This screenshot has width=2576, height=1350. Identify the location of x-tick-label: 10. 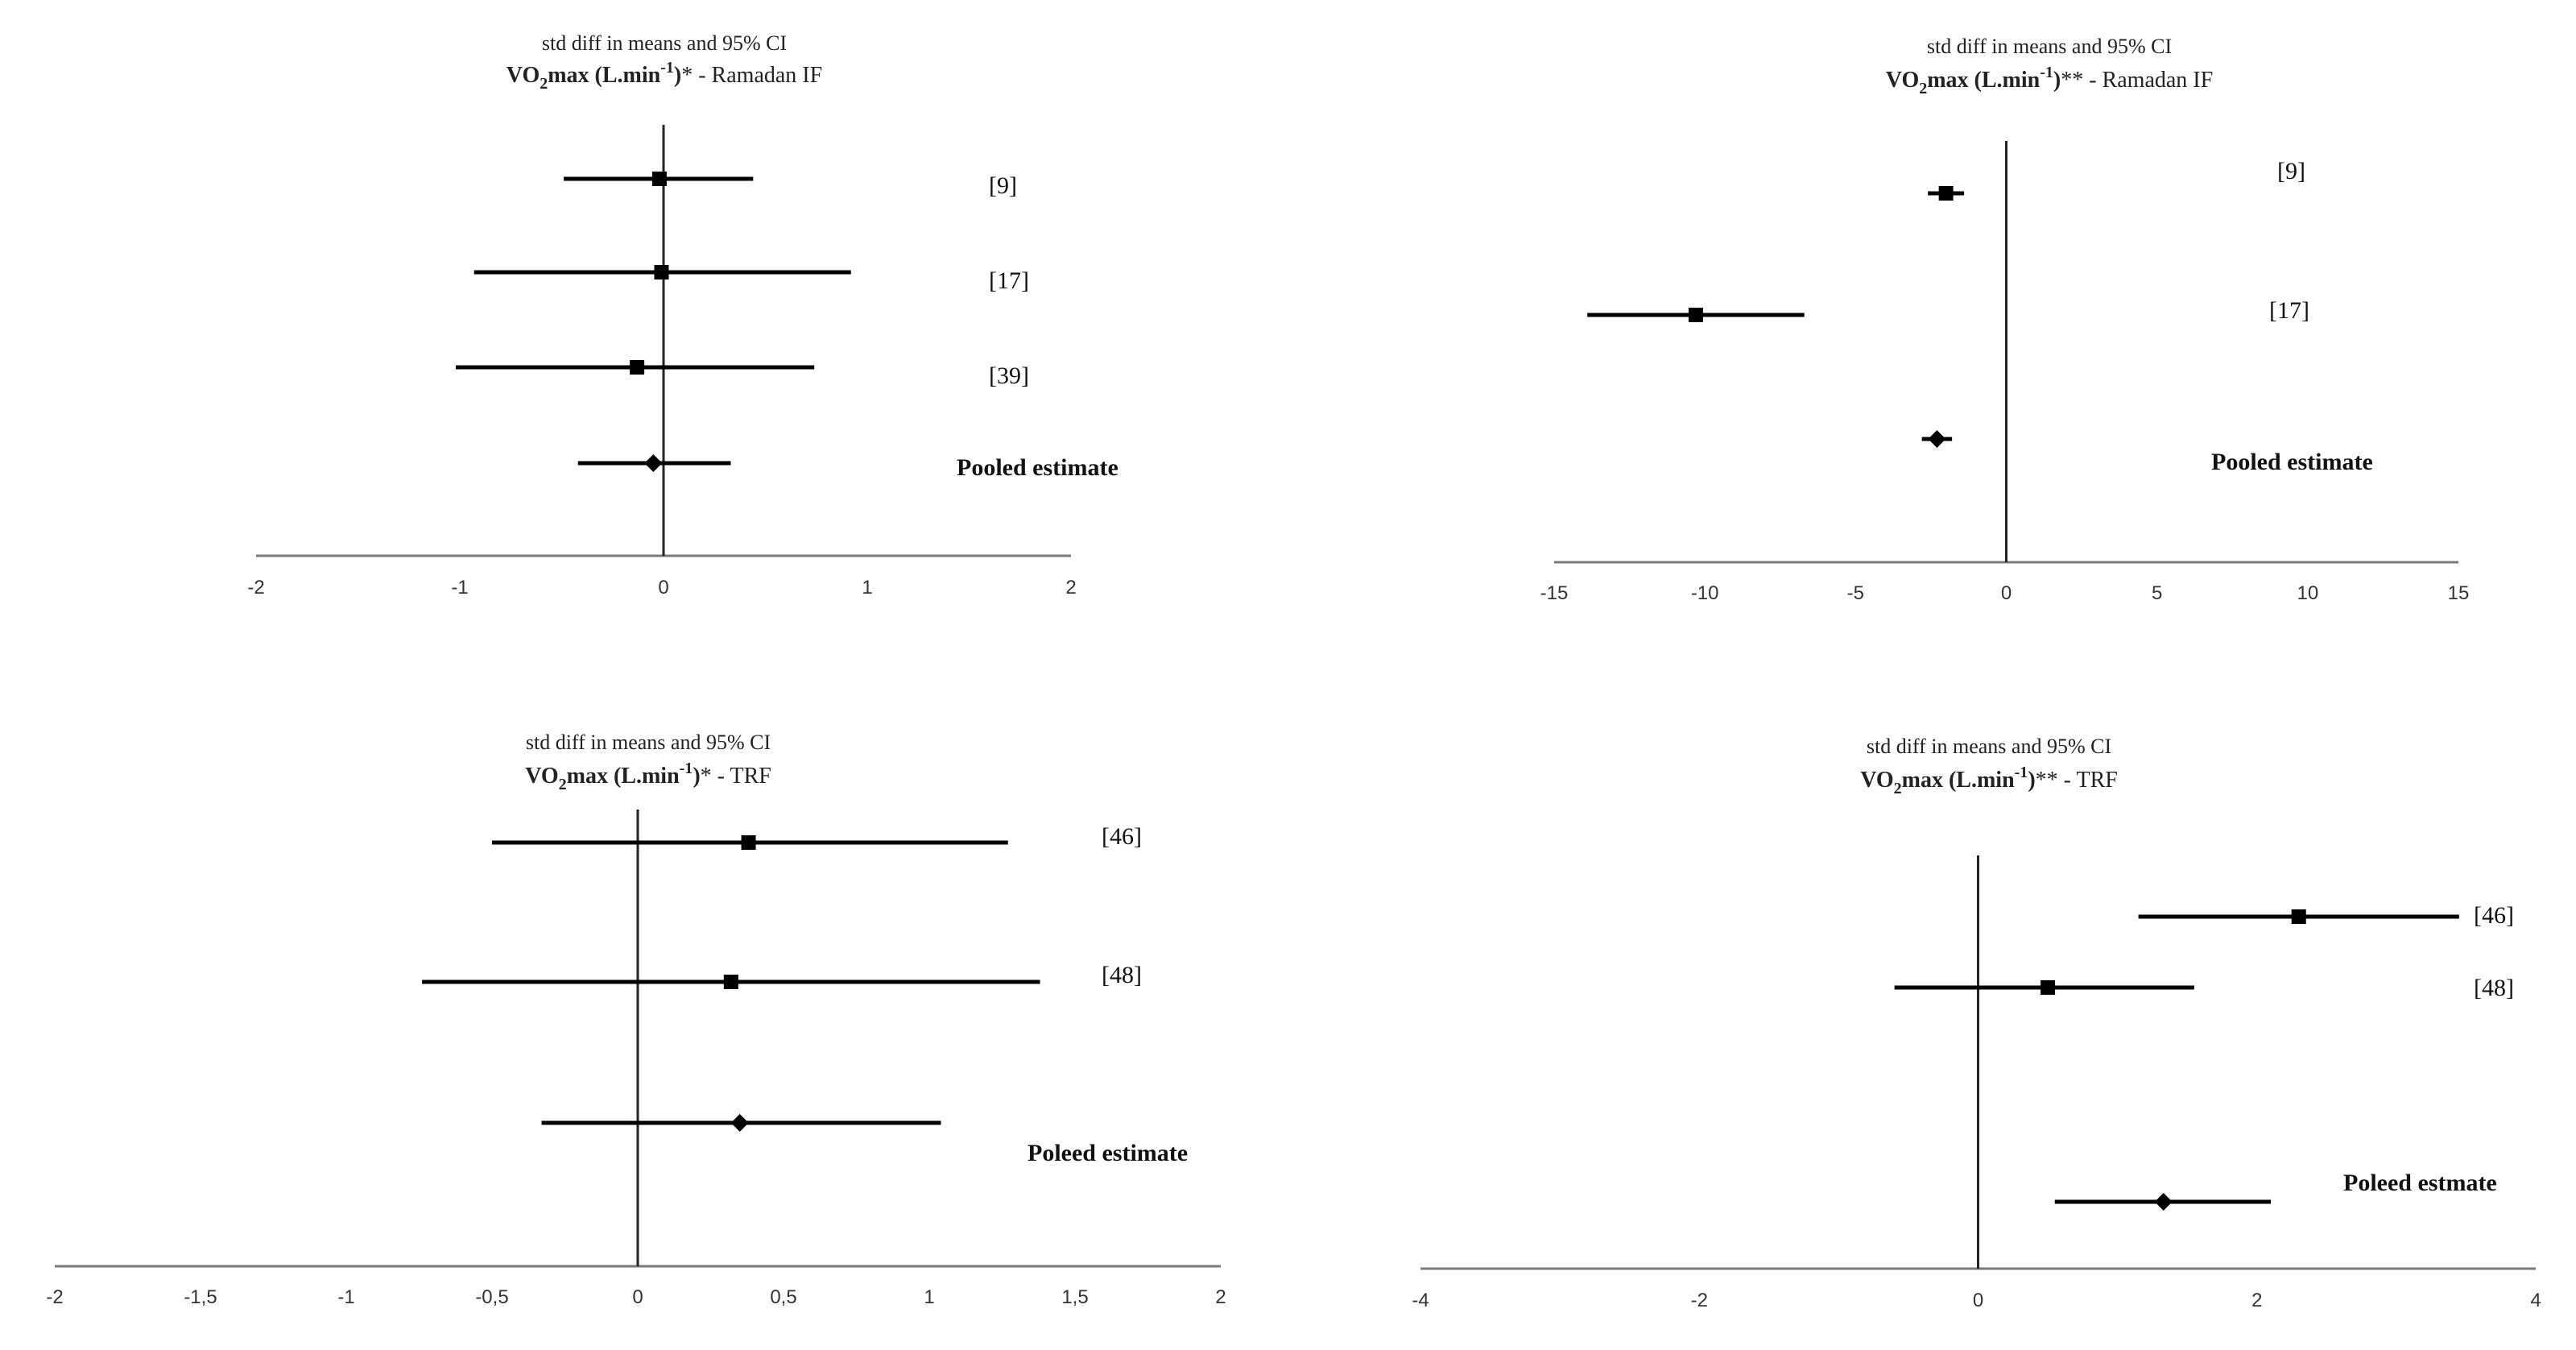
(2307, 593).